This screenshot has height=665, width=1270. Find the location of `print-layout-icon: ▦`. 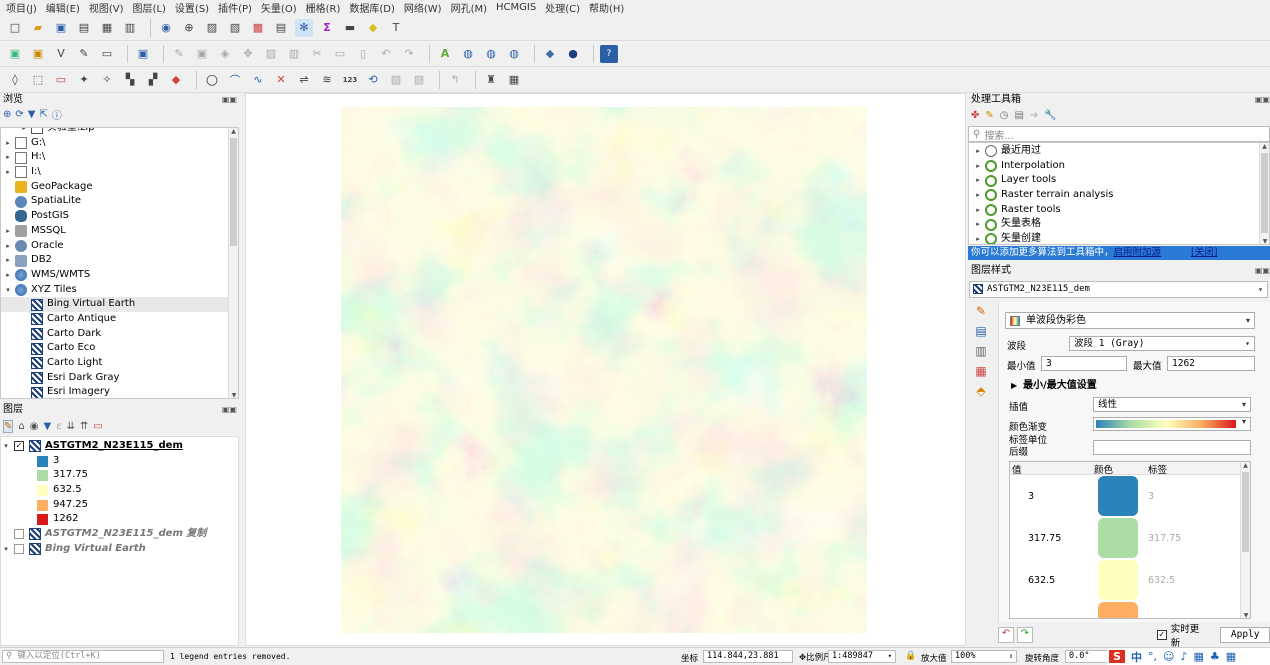

print-layout-icon: ▦ is located at coordinates (107, 27).